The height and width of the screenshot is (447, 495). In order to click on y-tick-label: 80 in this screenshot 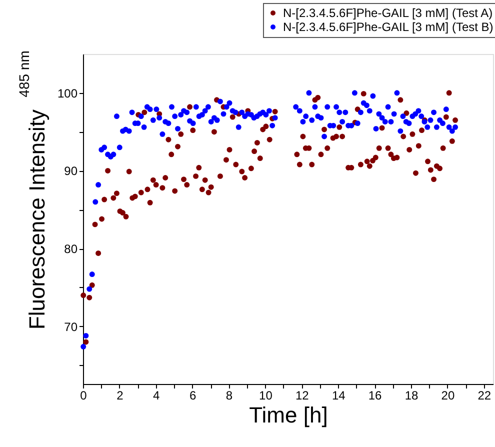, I will do `click(71, 249)`.